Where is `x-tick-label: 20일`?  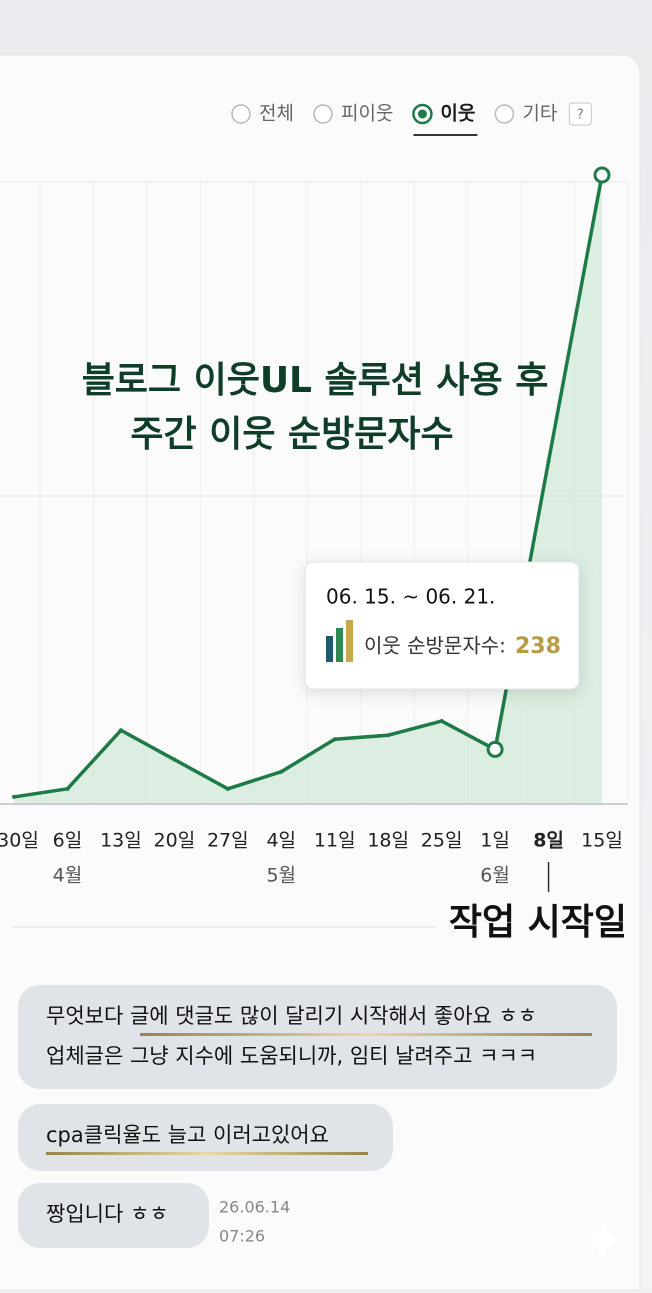 x-tick-label: 20일 is located at coordinates (175, 841).